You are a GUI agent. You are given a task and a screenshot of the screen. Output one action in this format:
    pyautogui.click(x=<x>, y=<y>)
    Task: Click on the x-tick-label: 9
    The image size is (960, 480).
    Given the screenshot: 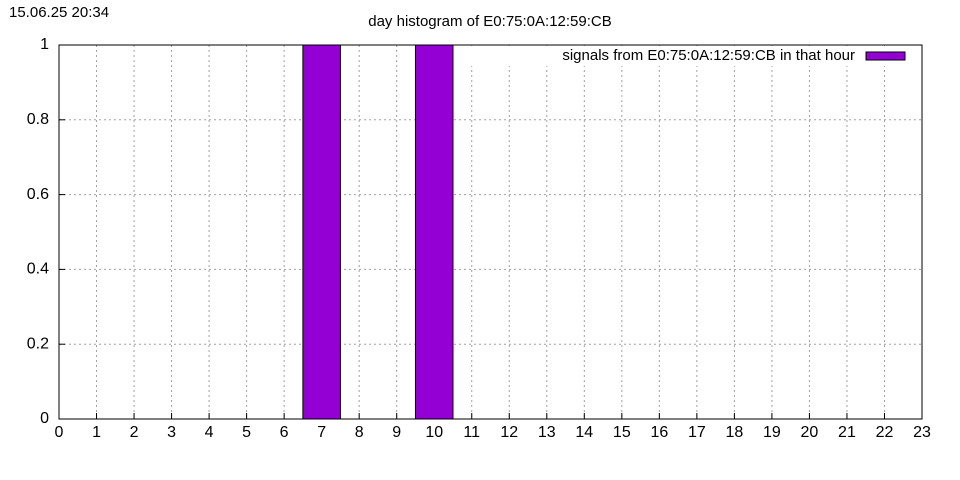 What is the action you would take?
    pyautogui.click(x=396, y=432)
    